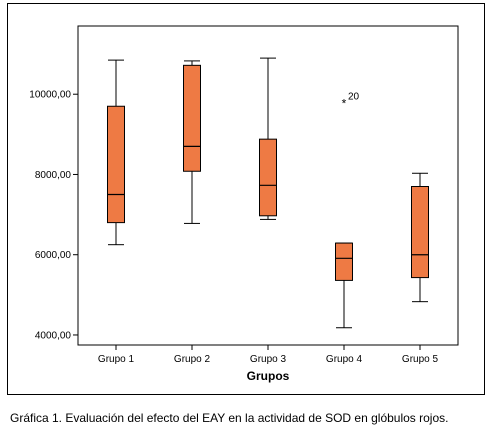 This screenshot has height=431, width=494. I want to click on x-tick-label: Grupo 2, so click(192, 359).